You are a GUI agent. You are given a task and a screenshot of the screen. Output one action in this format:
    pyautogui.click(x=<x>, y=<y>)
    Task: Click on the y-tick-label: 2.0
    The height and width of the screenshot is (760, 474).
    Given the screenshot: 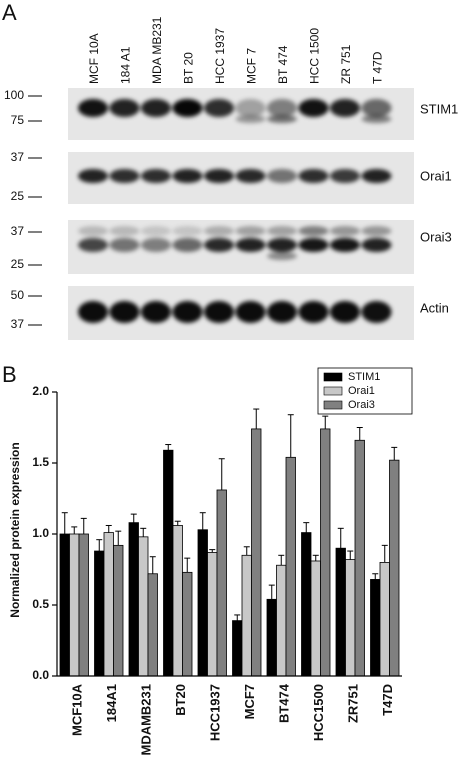 What is the action you would take?
    pyautogui.click(x=40, y=391)
    